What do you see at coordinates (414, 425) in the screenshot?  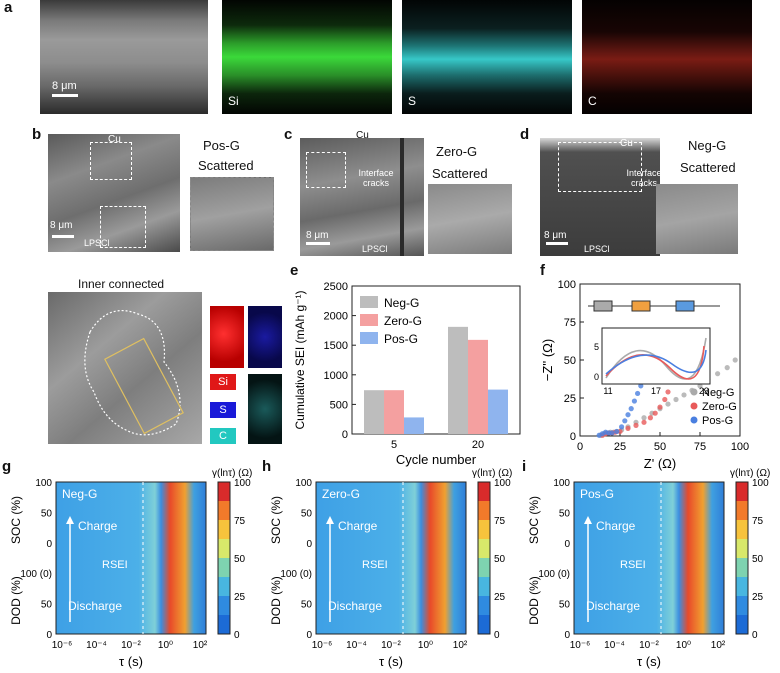 I see `bar-pos-g` at bounding box center [414, 425].